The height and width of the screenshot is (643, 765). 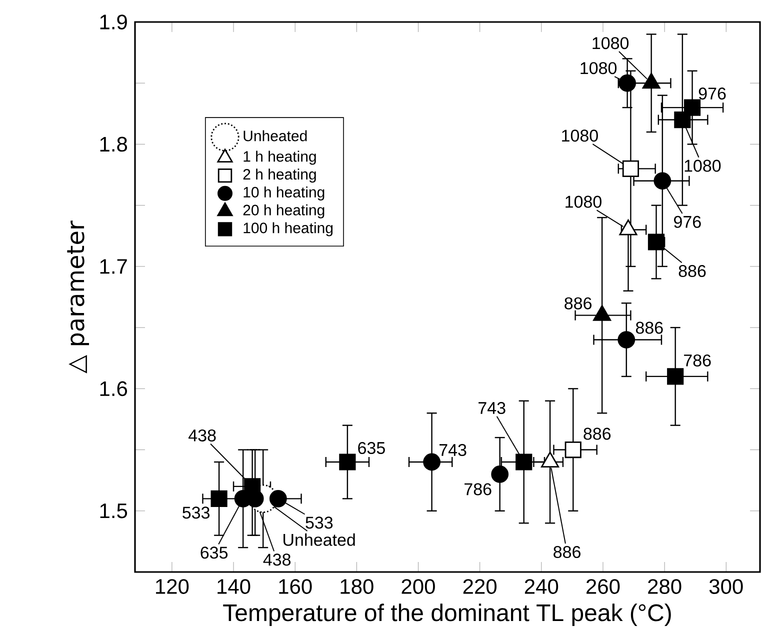 What do you see at coordinates (480, 586) in the screenshot?
I see `x-tick-label: 220` at bounding box center [480, 586].